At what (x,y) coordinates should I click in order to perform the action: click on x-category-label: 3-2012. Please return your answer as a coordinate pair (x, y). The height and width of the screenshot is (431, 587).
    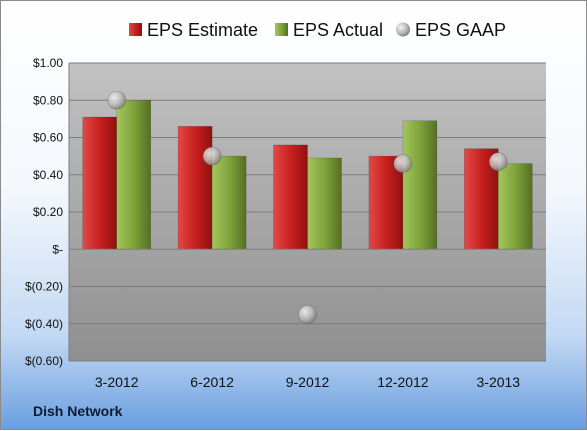
    Looking at the image, I should click on (117, 382).